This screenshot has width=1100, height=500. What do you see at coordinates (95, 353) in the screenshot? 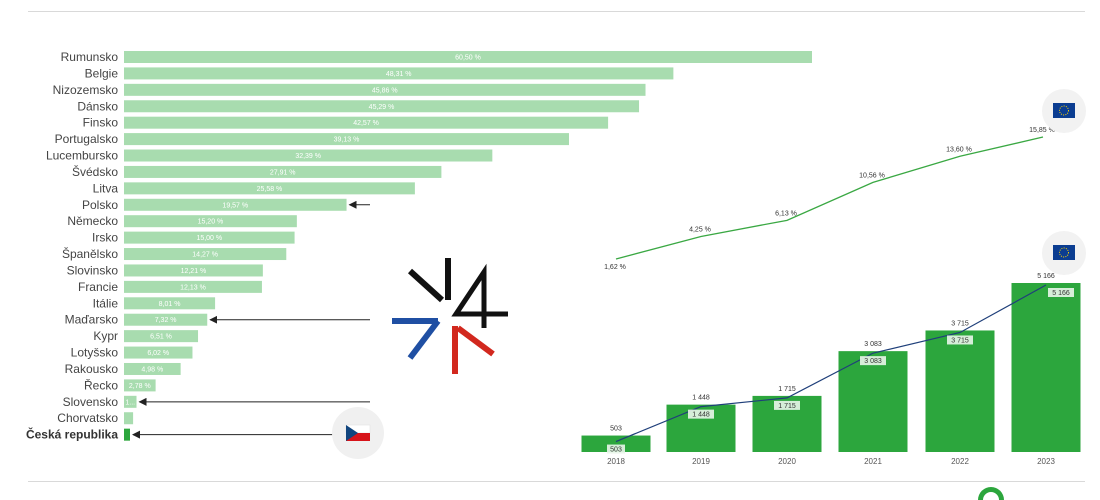
I see `category-label-18: Lotyšsko` at bounding box center [95, 353].